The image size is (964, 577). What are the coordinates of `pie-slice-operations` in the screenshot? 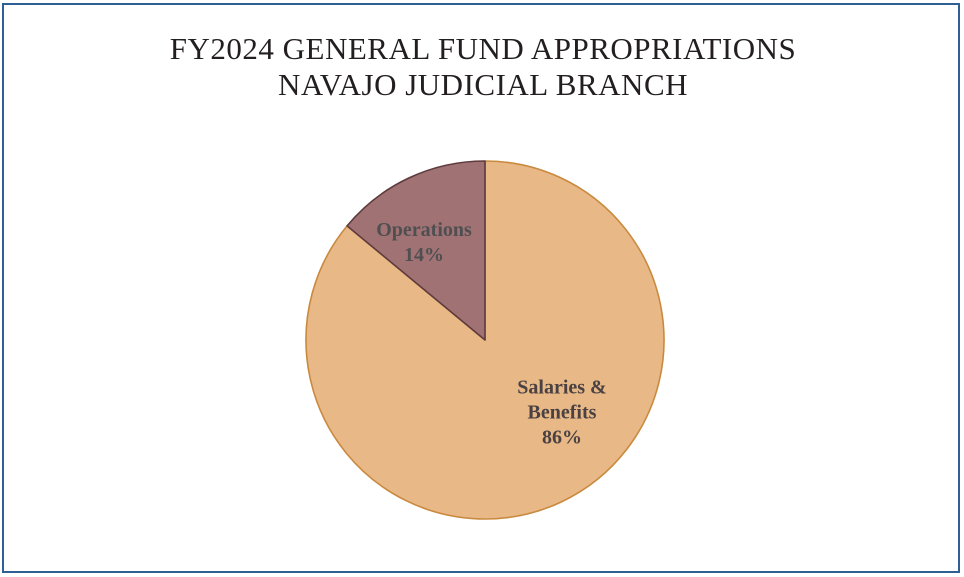 It's located at (416, 250).